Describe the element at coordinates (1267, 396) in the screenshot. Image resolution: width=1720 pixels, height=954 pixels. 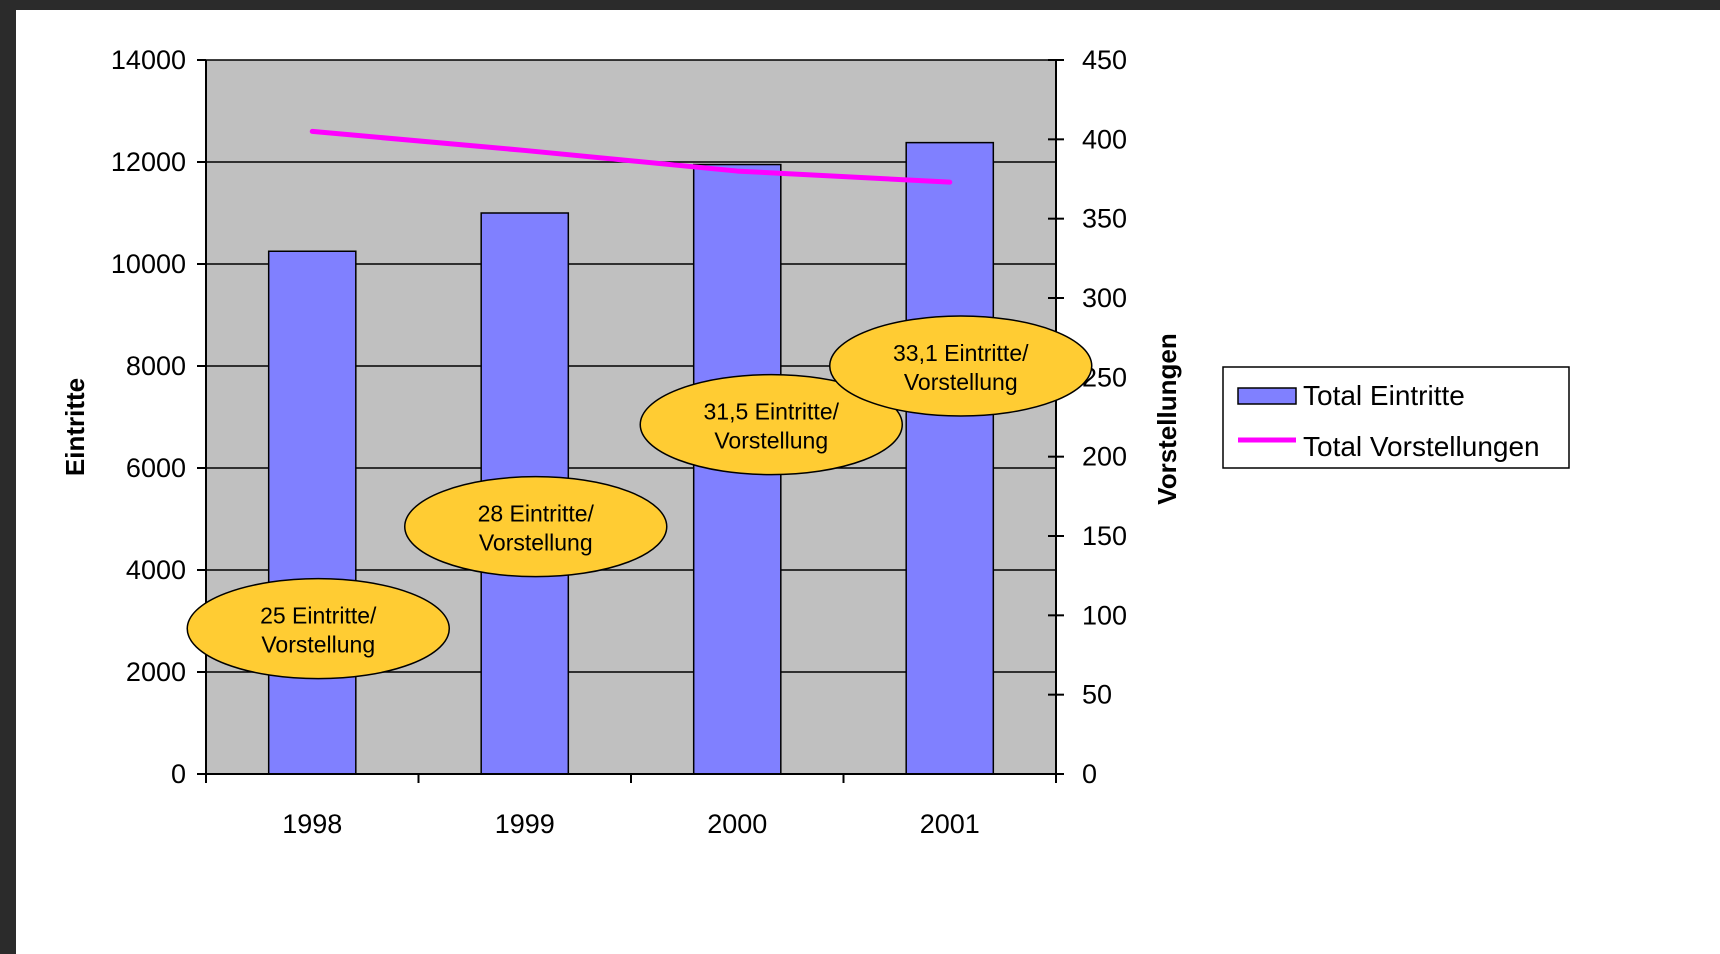
I see `legend-swatch-bar` at that location.